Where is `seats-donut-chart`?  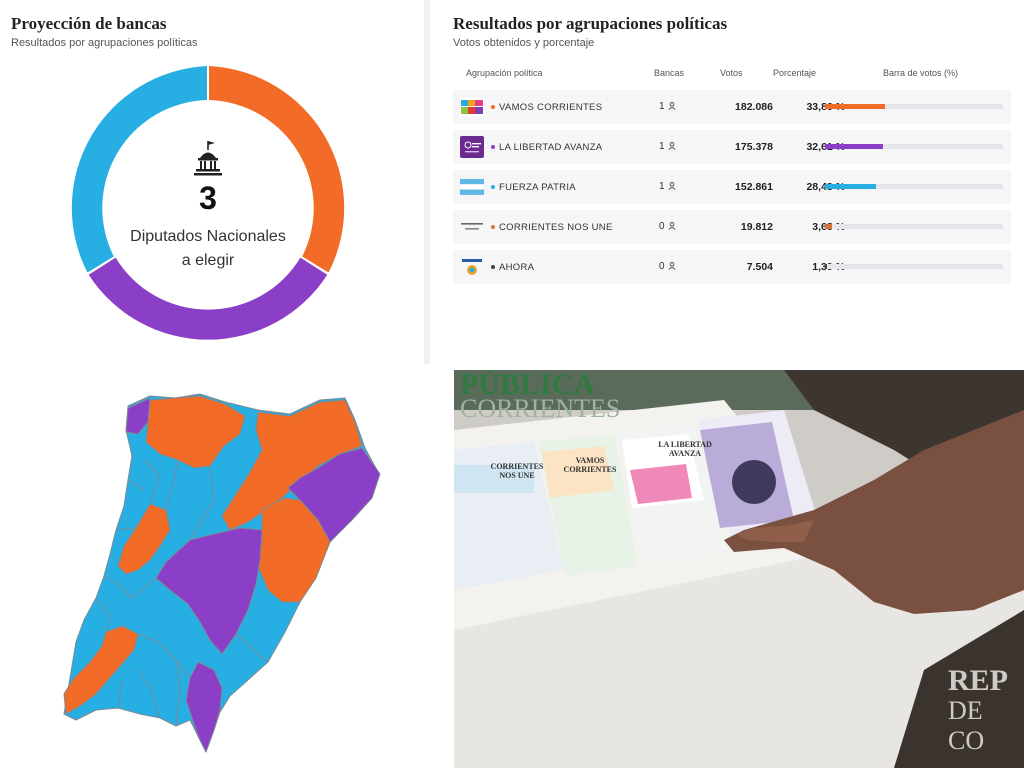
seats-donut-chart is located at coordinates (208, 203).